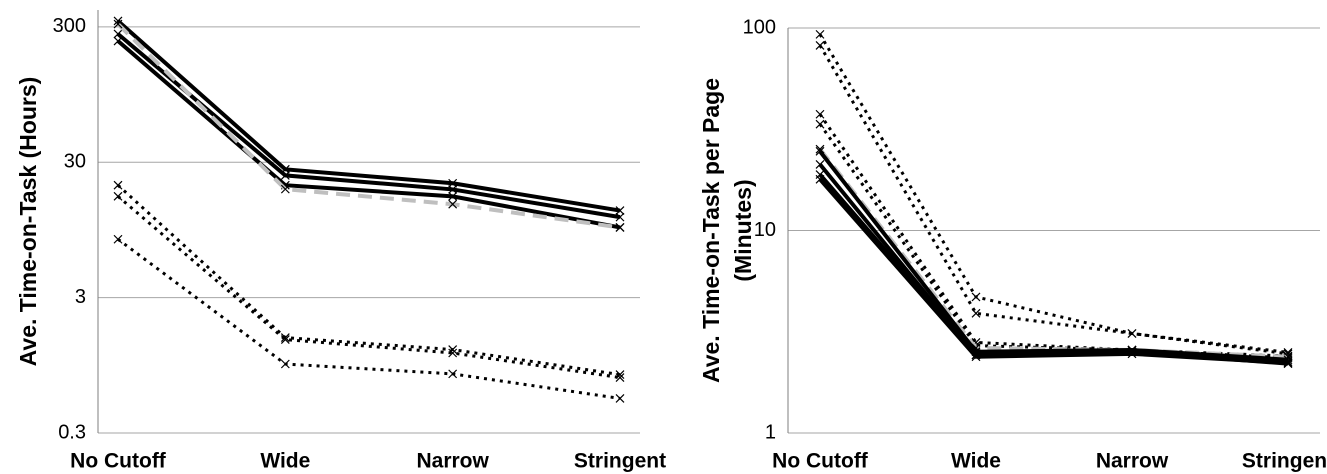 The image size is (1327, 474). What do you see at coordinates (711, 230) in the screenshot?
I see `y-axis-label: Ave. Time-on-Task per Page` at bounding box center [711, 230].